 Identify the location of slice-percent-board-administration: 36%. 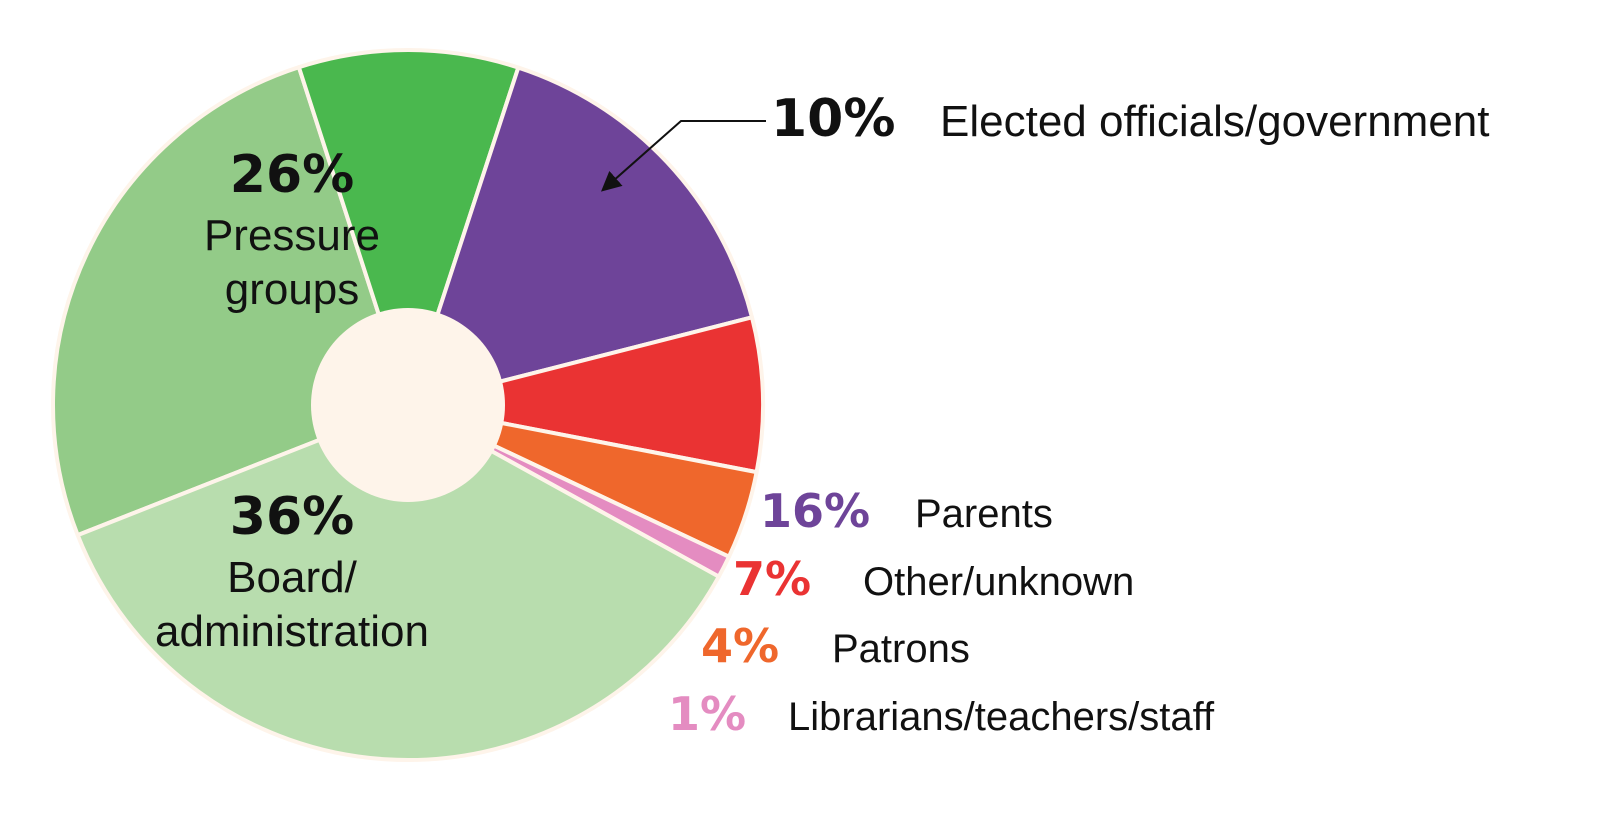
(292, 517).